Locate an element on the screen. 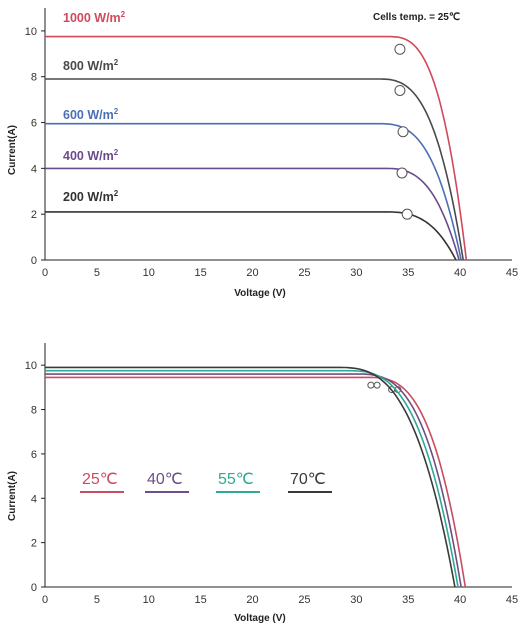  legend-label: 25℃ is located at coordinates (100, 479).